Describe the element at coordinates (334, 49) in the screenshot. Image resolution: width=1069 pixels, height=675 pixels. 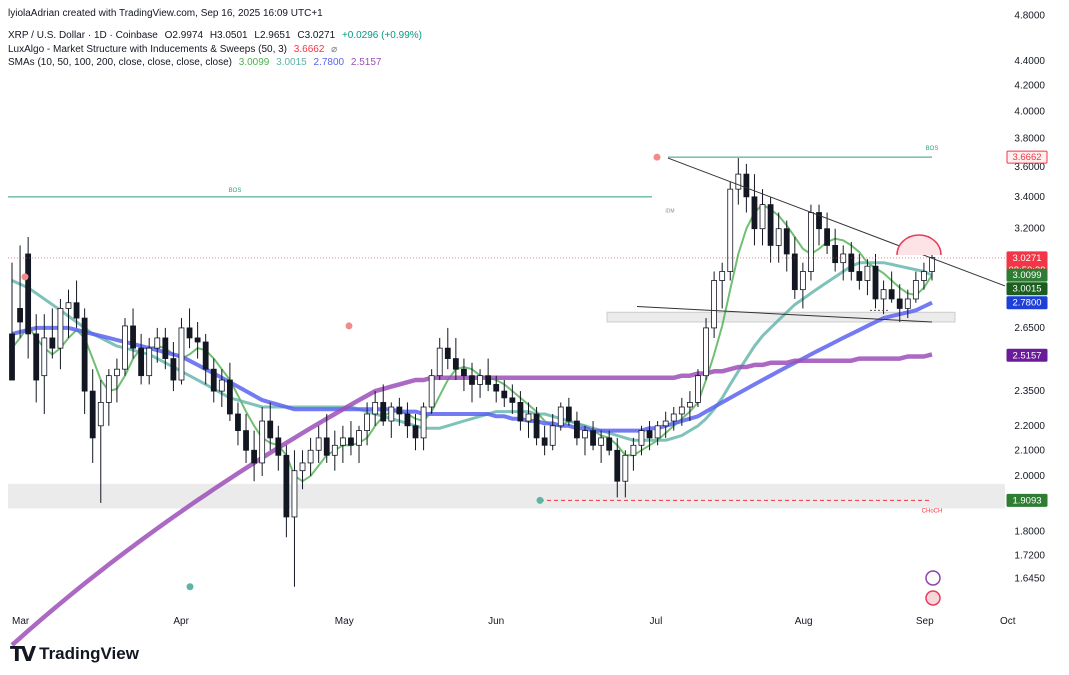
I see `hidden-eye-icon: ⌀` at that location.